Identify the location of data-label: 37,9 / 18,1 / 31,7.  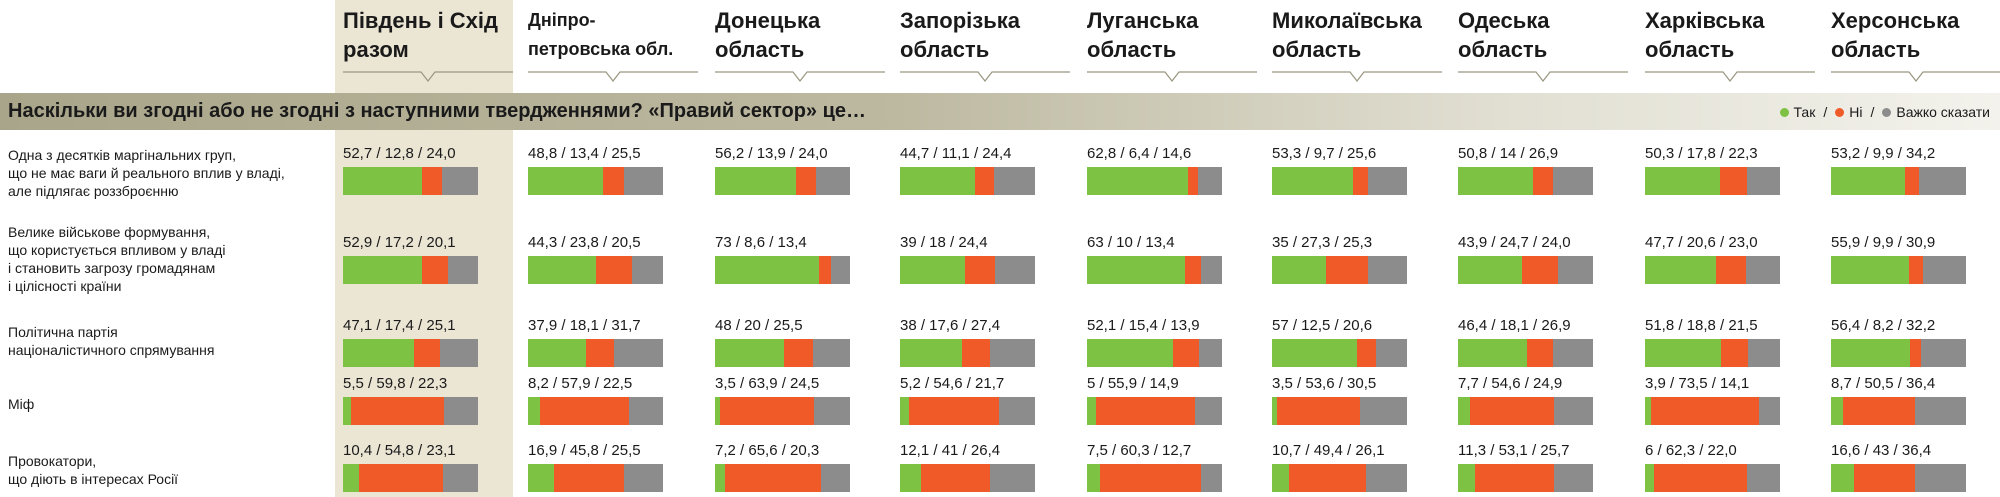
(584, 325).